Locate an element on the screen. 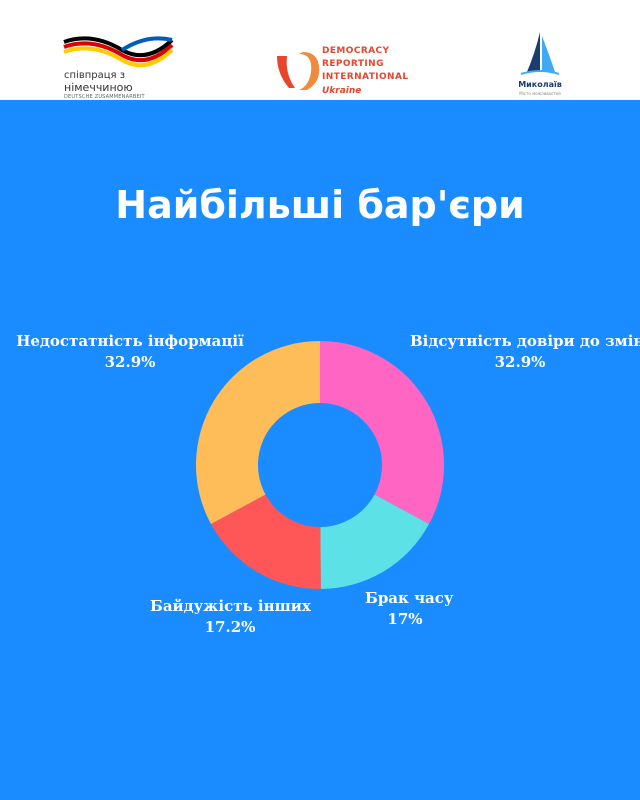  slice-label-2: Байдужість інших 17.2% is located at coordinates (230, 617).